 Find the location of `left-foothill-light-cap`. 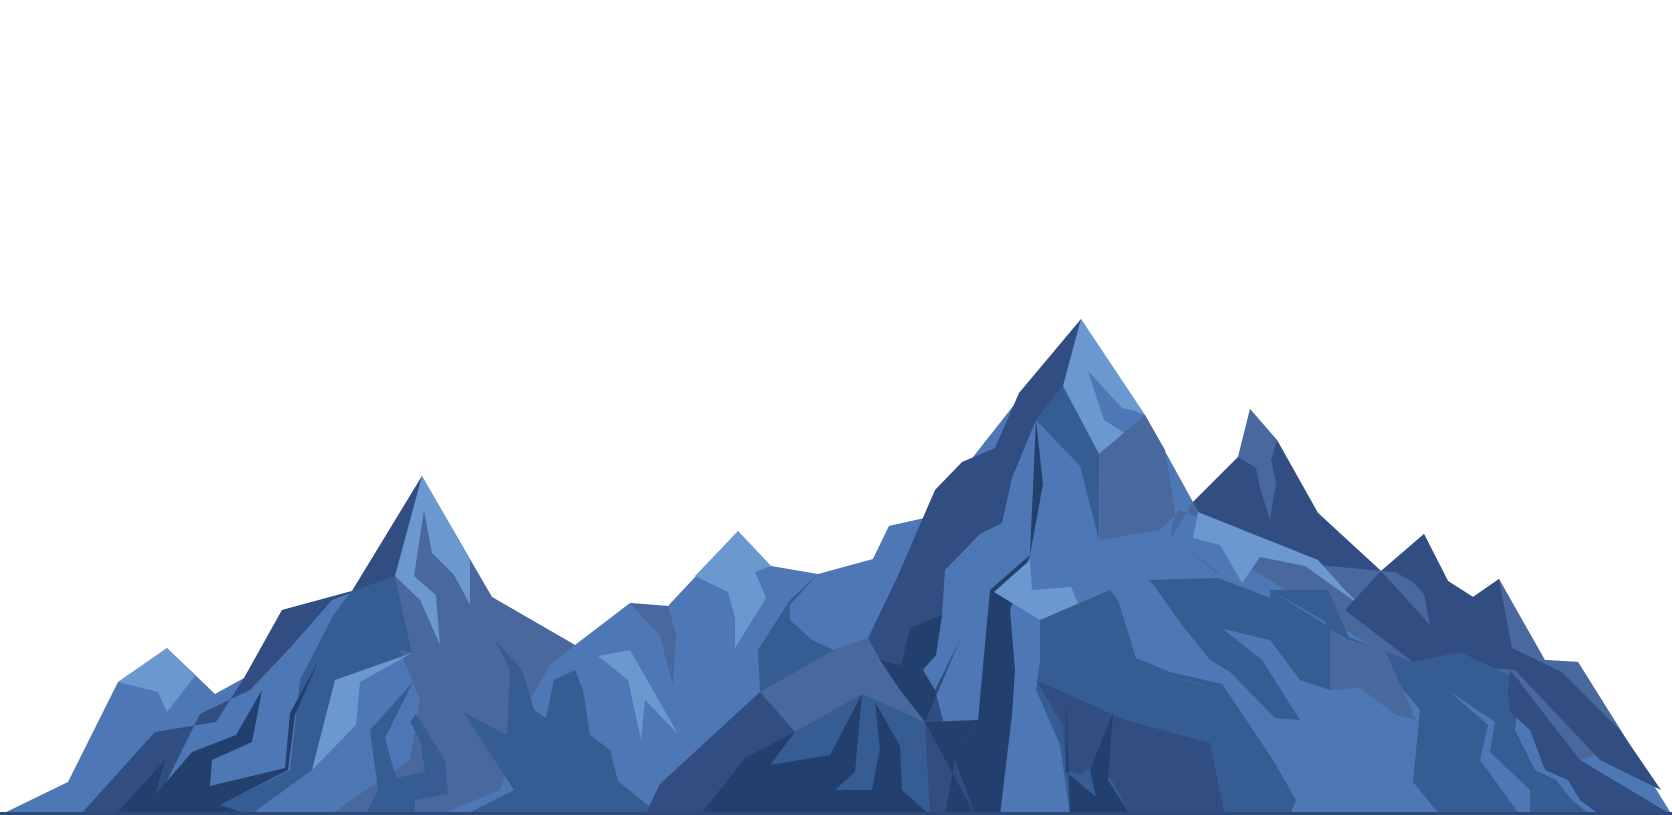

left-foothill-light-cap is located at coordinates (156, 680).